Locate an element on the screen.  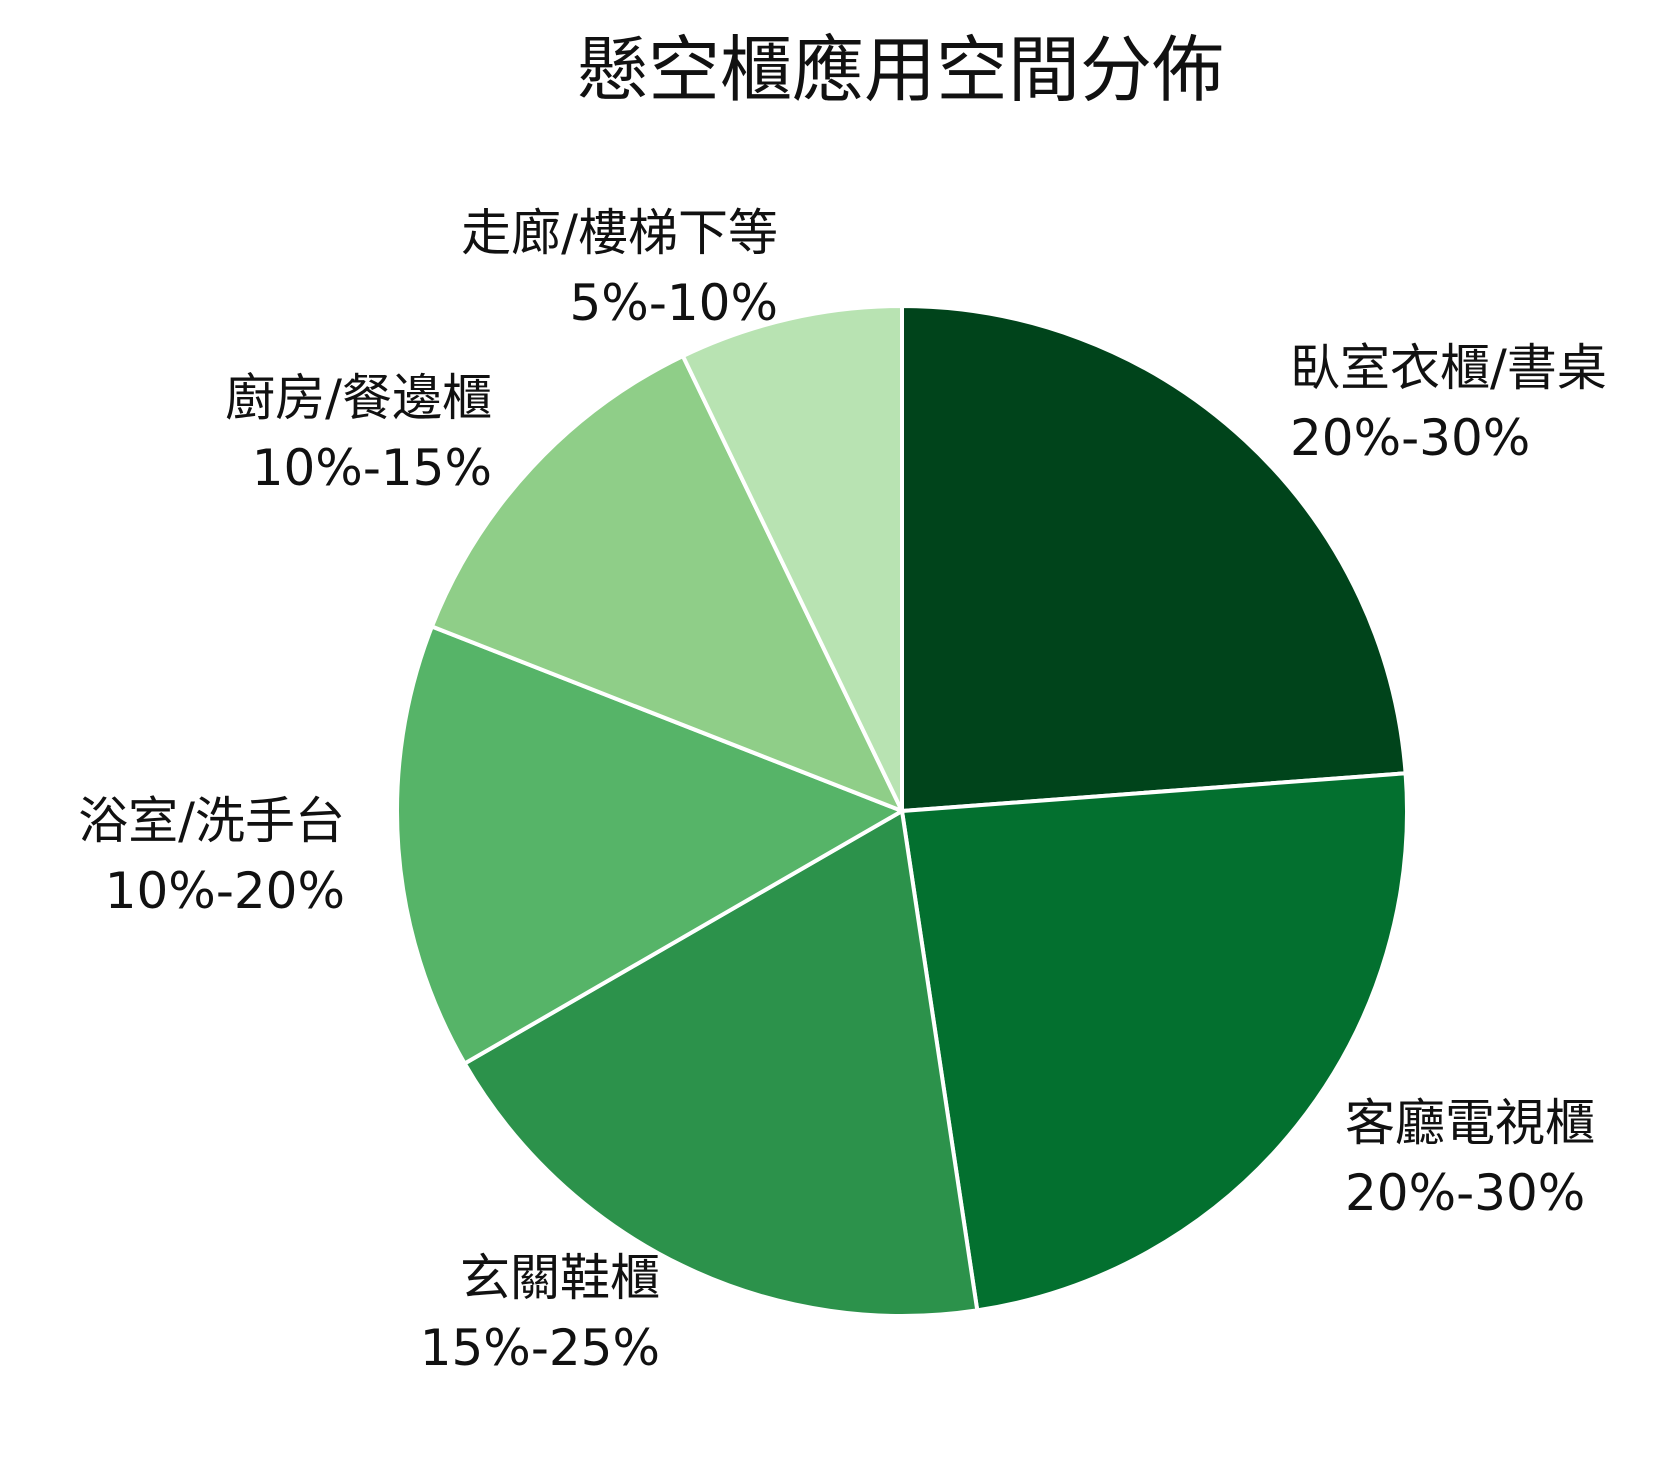
slice-range-label-3: 15%-25% is located at coordinates (540, 1348).